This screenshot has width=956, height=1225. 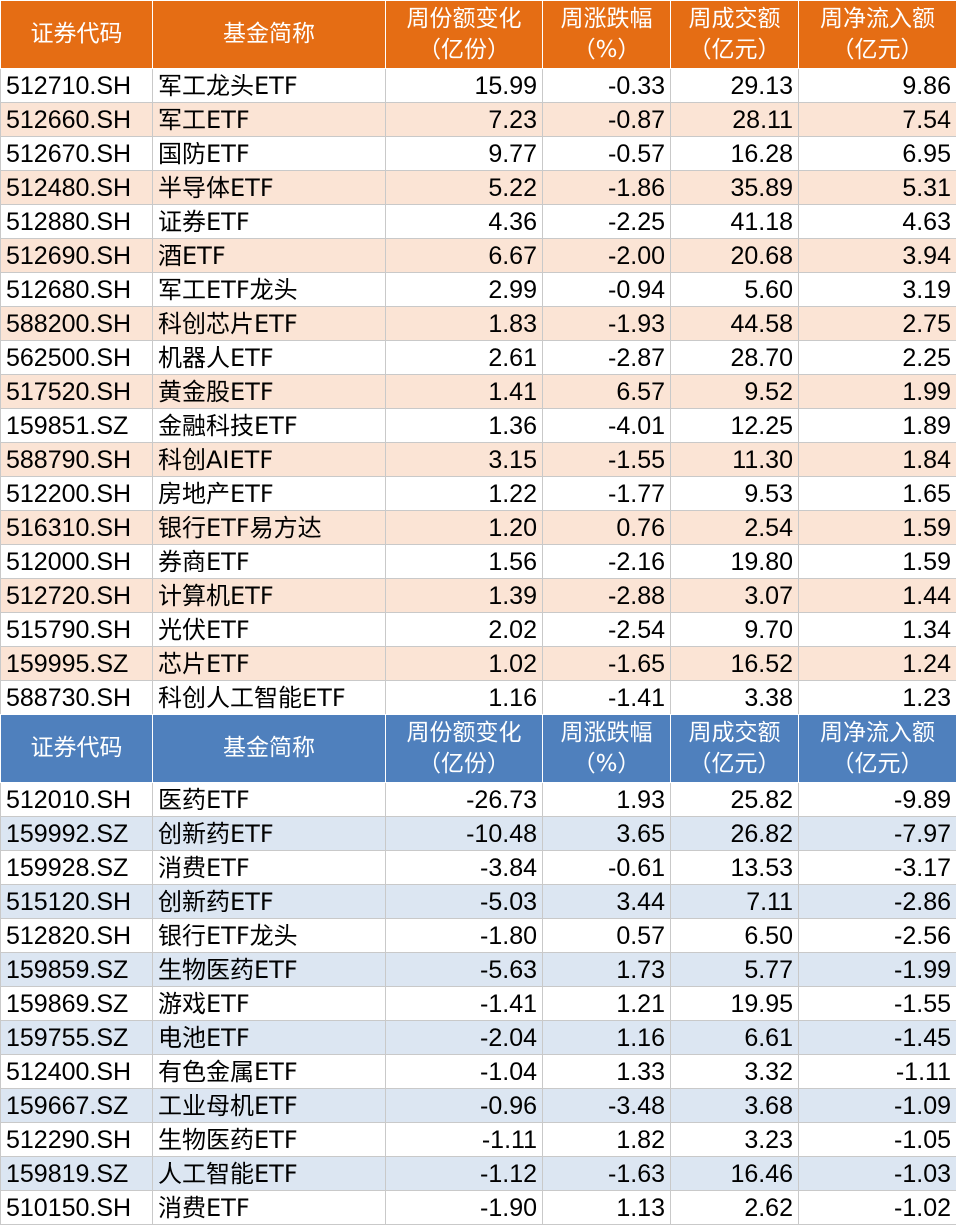 What do you see at coordinates (734, 595) in the screenshot?
I see `turnover-cell: 3.07` at bounding box center [734, 595].